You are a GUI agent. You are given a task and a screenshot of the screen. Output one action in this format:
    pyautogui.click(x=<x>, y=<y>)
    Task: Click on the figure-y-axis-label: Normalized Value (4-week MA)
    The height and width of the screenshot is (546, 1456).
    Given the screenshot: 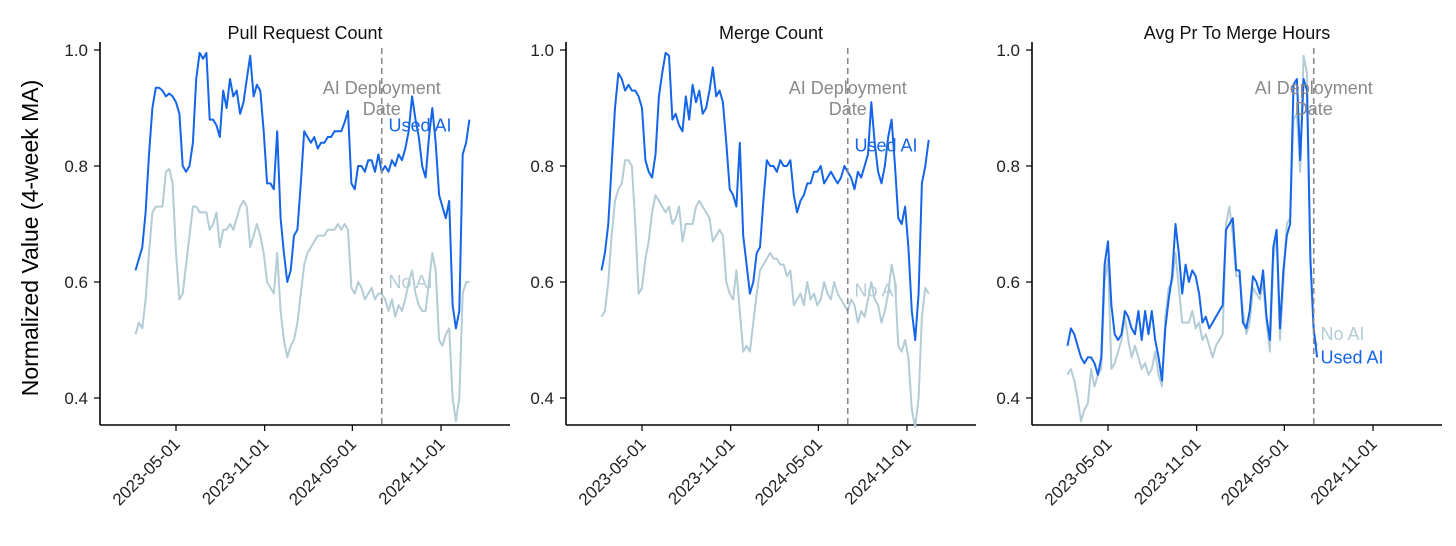 What is the action you would take?
    pyautogui.click(x=30, y=238)
    